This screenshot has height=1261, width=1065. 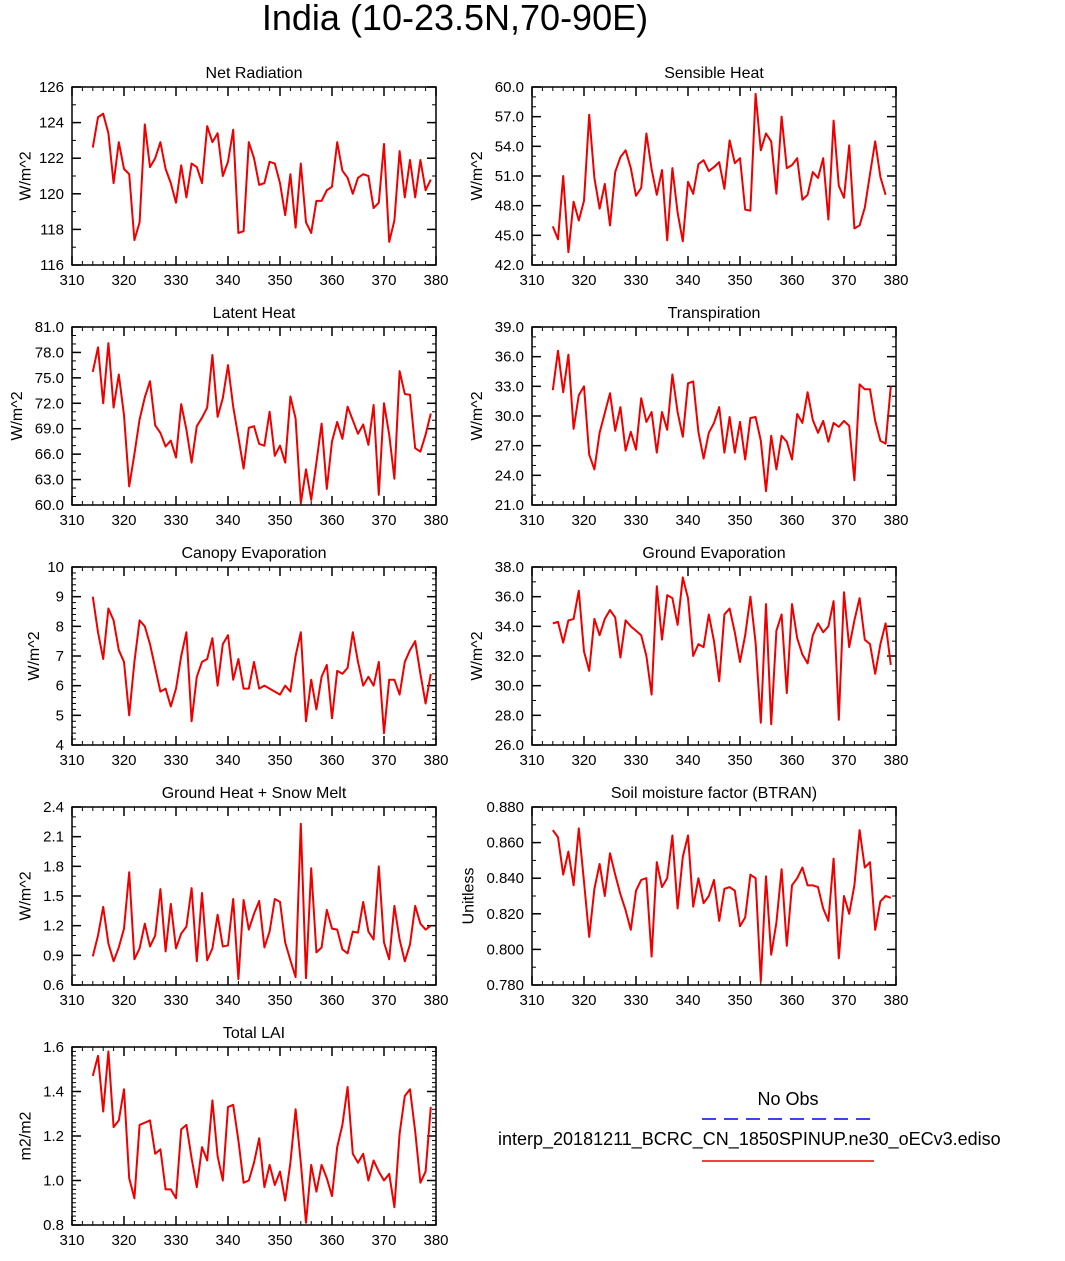 I want to click on y-tick-label: 26.0, so click(x=509, y=745).